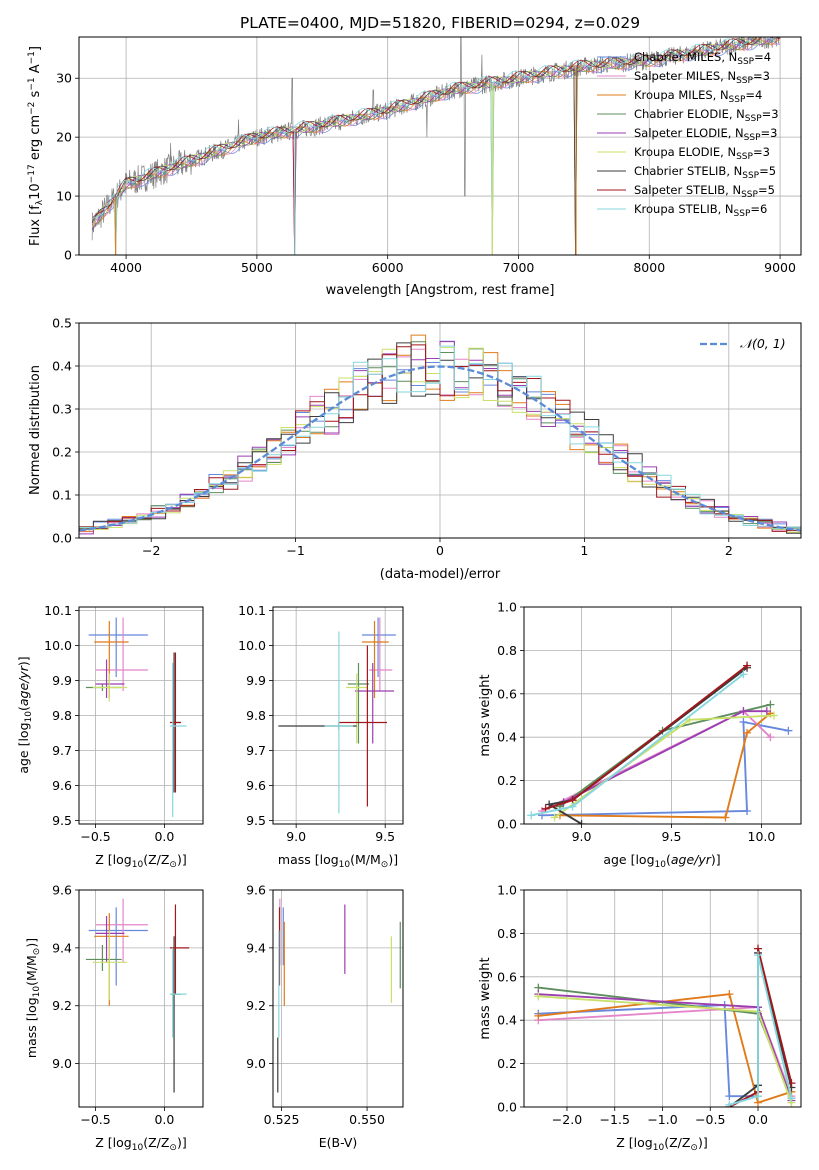 The image size is (819, 1170). I want to click on y-axis-label: Normed distribution, so click(35, 430).